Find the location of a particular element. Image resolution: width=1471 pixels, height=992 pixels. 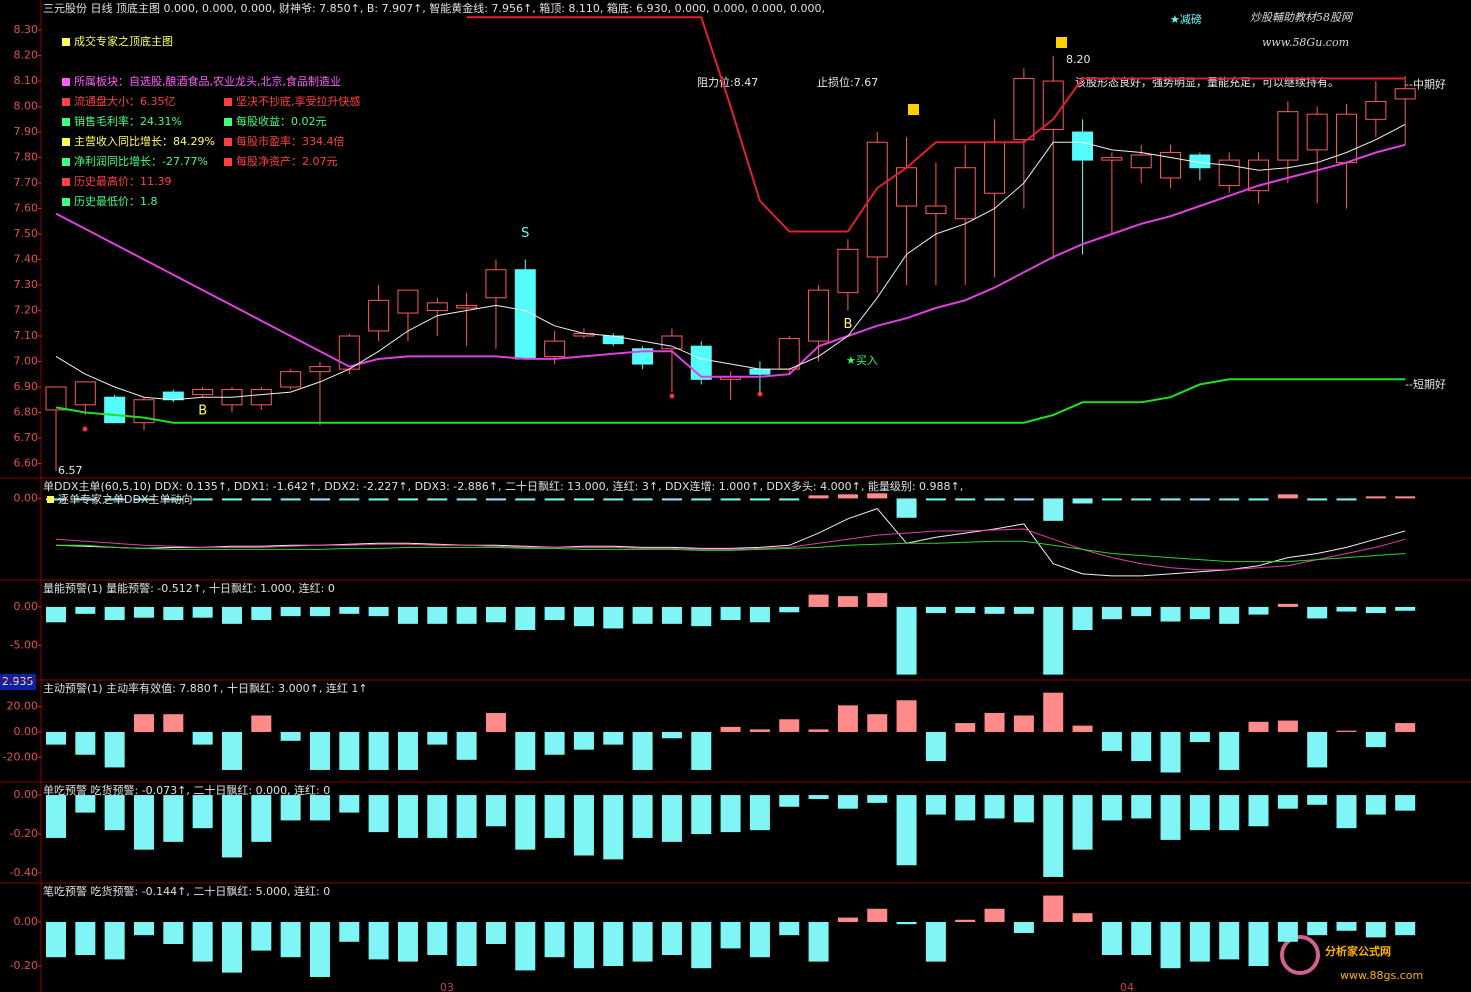

y-tick-label: -0.20 is located at coordinates (24, 965).